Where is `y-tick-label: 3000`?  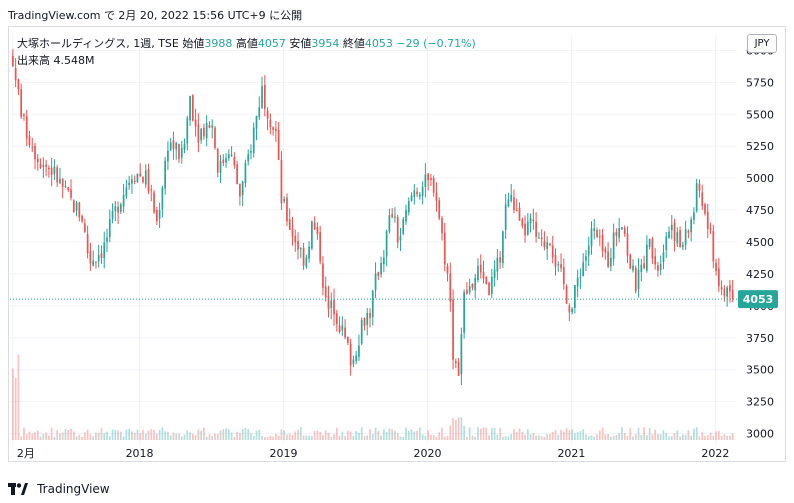
y-tick-label: 3000 is located at coordinates (760, 434).